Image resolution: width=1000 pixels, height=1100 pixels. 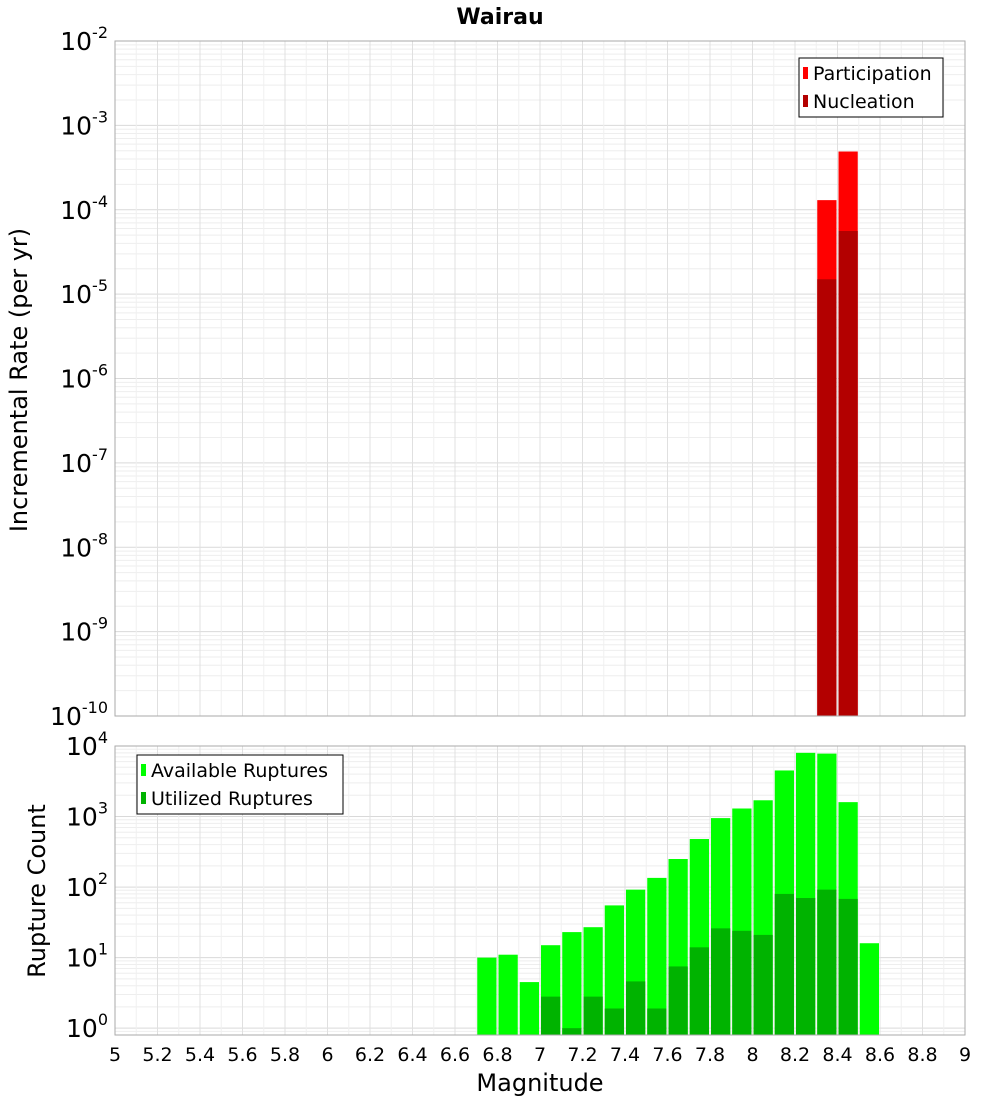 I want to click on rate-legend: Participation Nucleation, so click(x=871, y=87).